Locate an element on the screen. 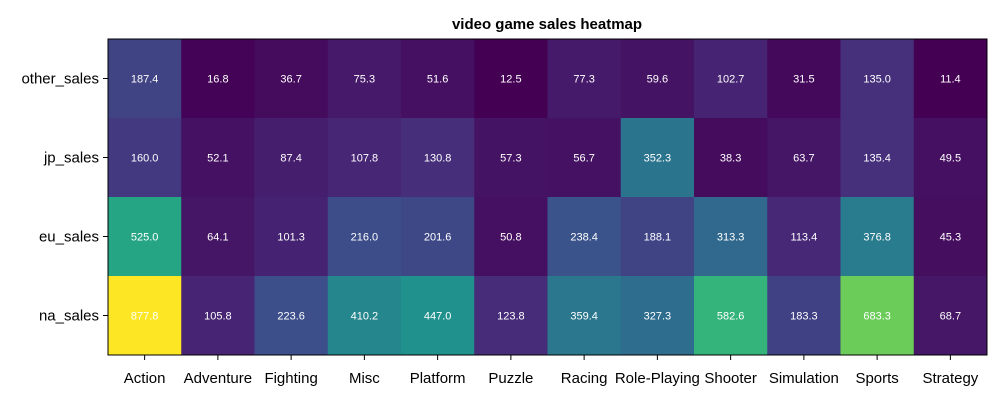  x-tick-label: Sports is located at coordinates (876, 378).